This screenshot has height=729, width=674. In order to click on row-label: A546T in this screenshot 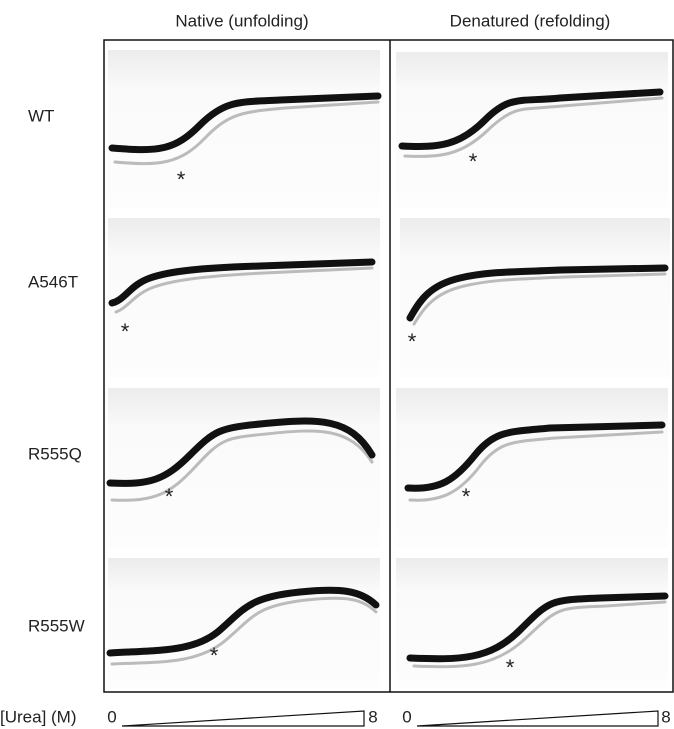, I will do `click(53, 281)`.